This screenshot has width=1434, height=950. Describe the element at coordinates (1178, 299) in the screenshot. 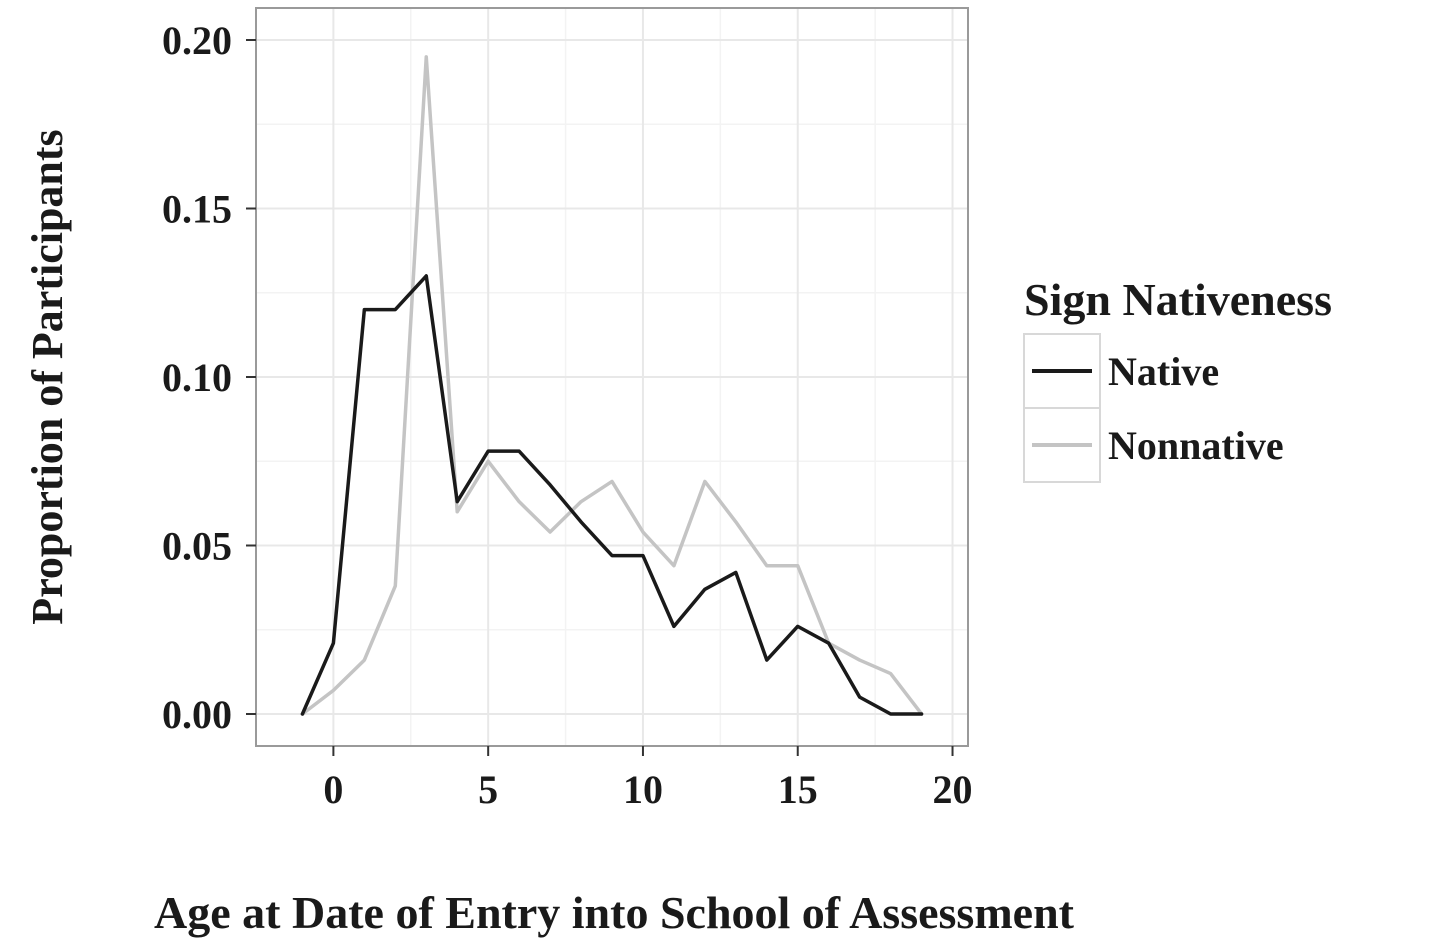

I see `legend-title: Sign Nativeness` at that location.